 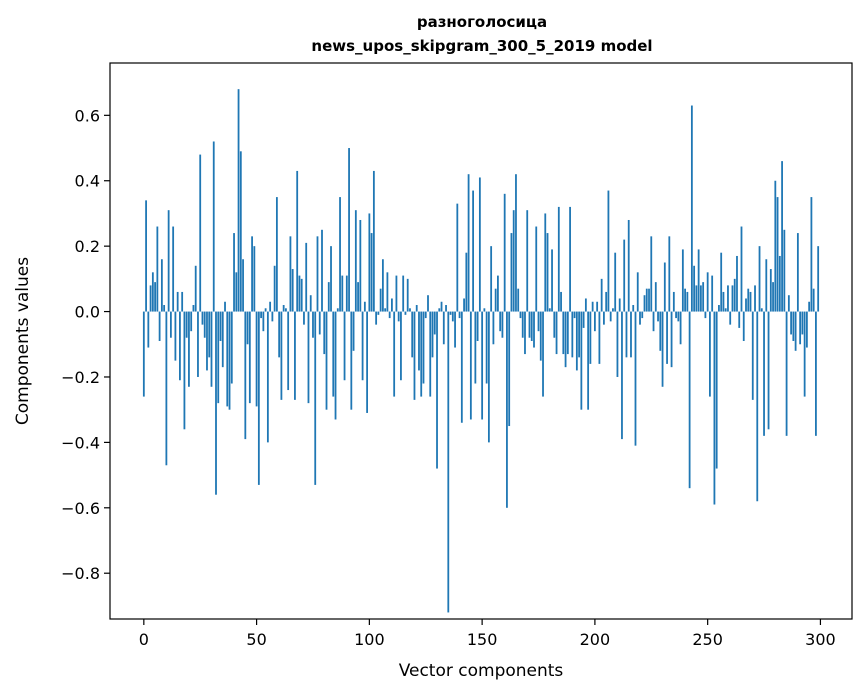 I want to click on y-axis-ticks: −0.8 −0.6 −0.4 −0.2 0.0 0.2 0.4 0.6, so click(x=85, y=344).